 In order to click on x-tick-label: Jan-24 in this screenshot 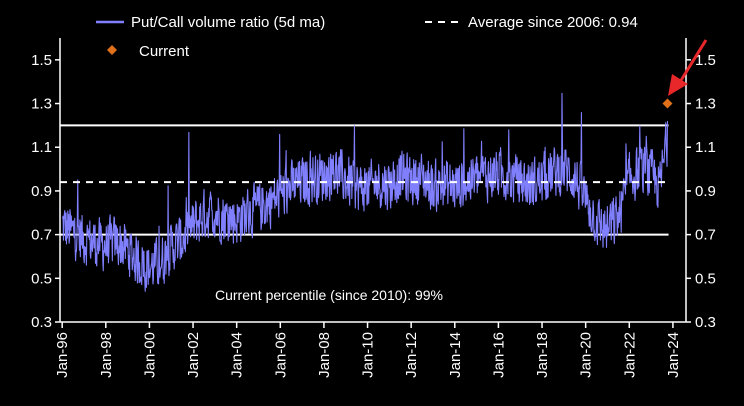, I will do `click(673, 355)`.